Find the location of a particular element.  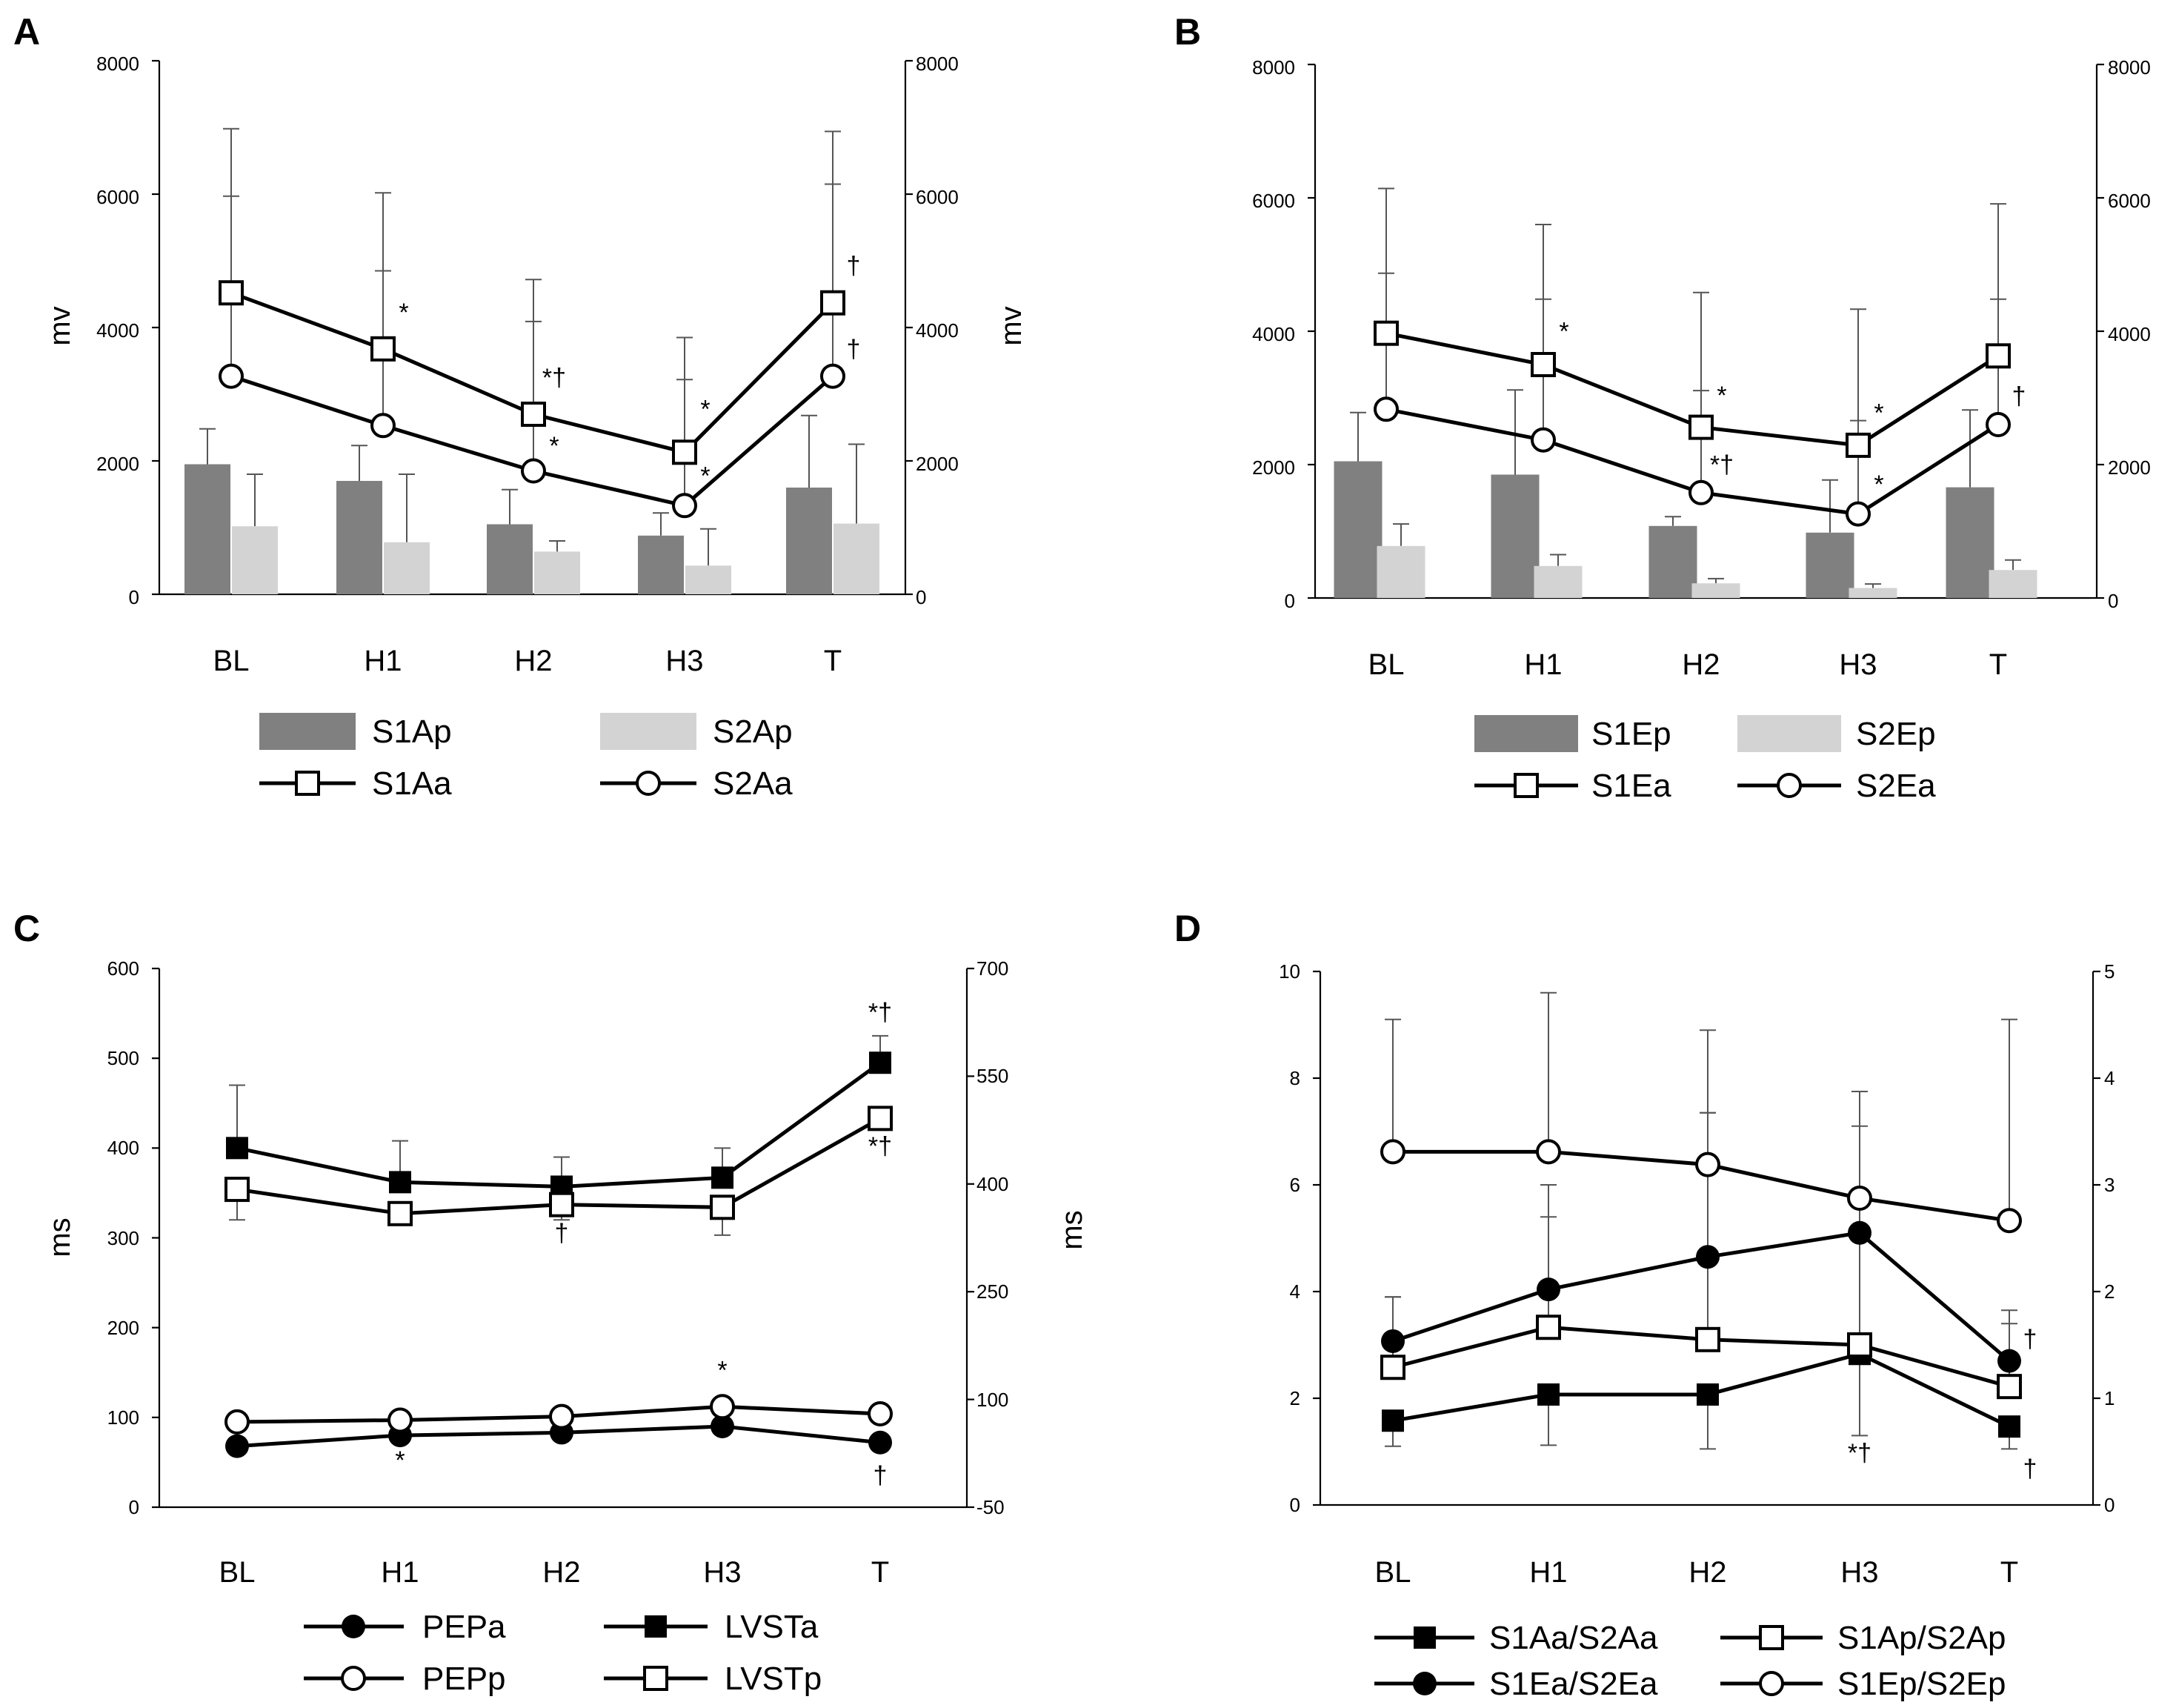

panel-b-ytick-right: 2000 is located at coordinates (2129, 468).